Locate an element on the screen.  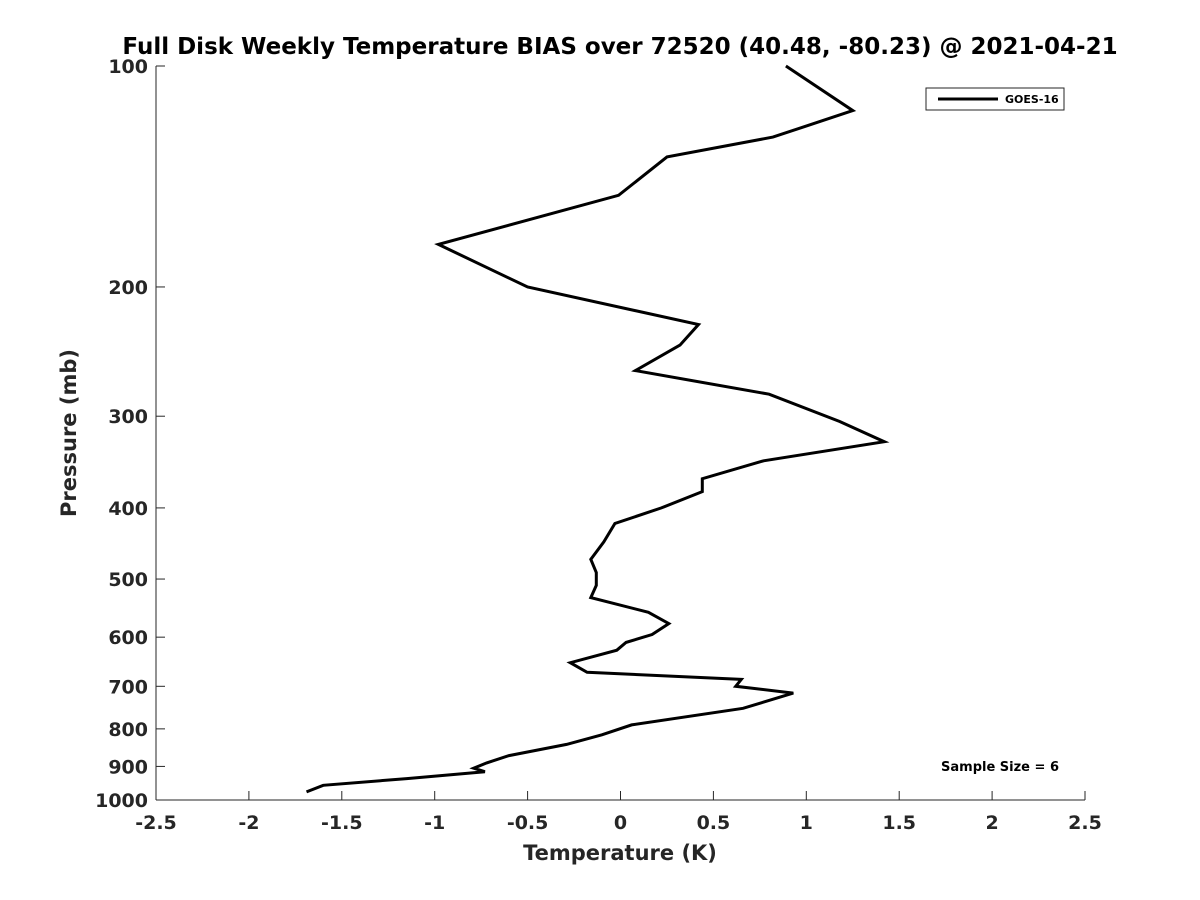
x-tick-label: -2.5 is located at coordinates (156, 823).